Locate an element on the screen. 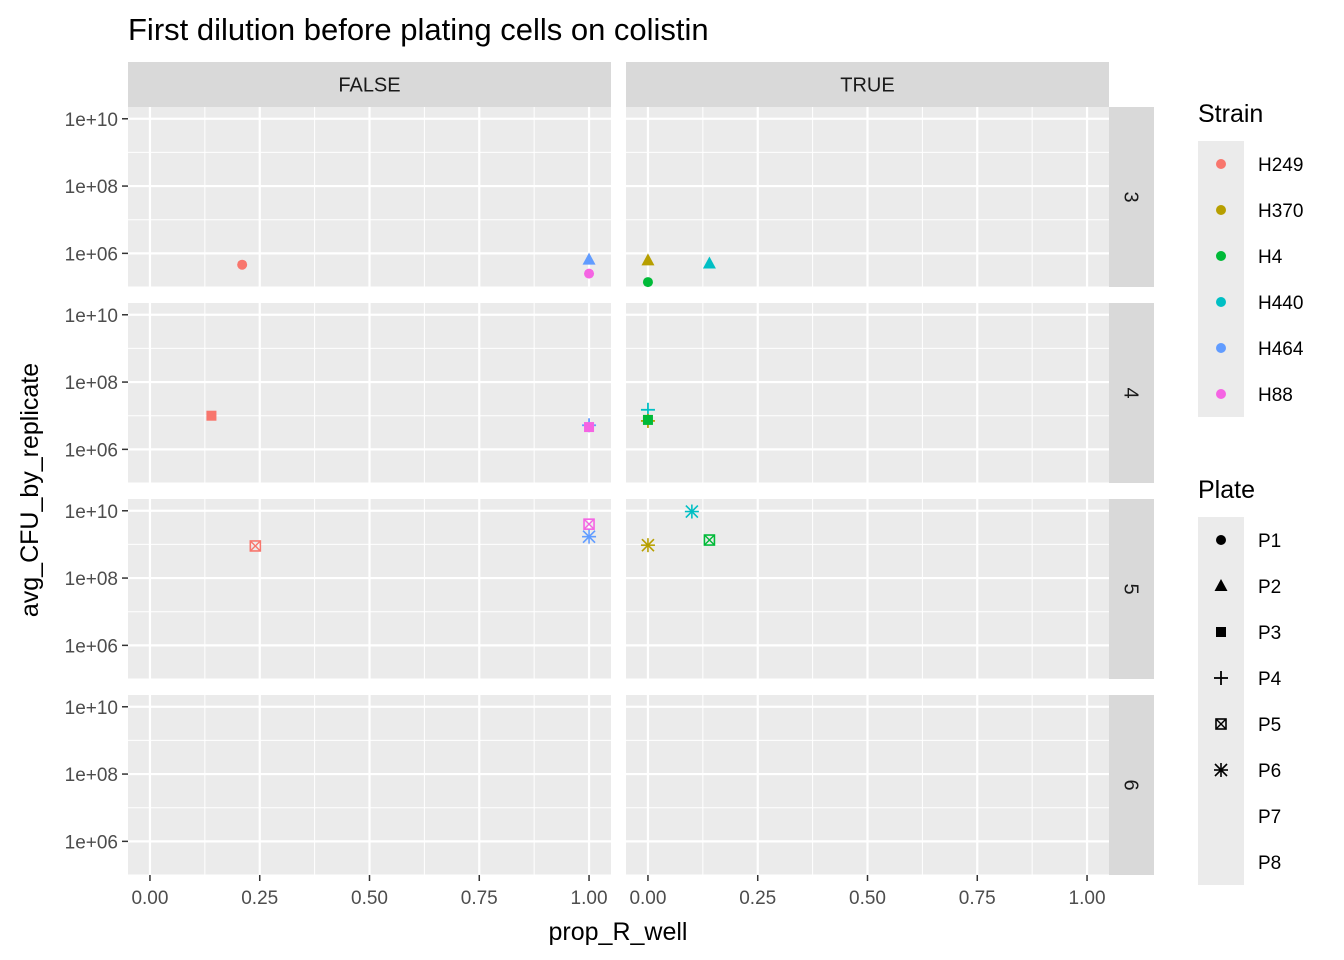 The height and width of the screenshot is (960, 1344). data-point-h464-p2 is located at coordinates (589, 258).